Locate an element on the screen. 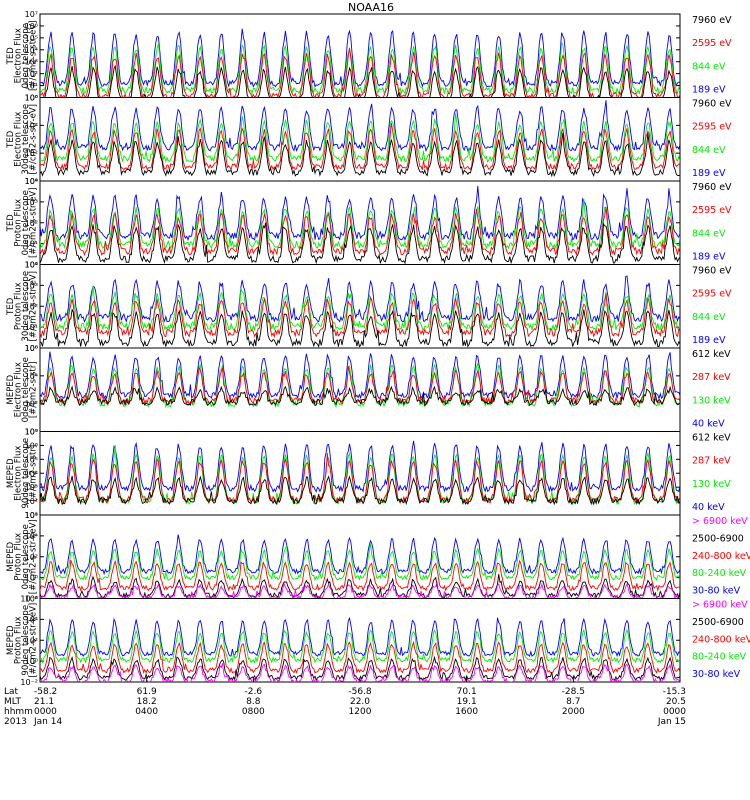 This screenshot has height=800, width=750. y-axis-label-line: Proton Flux is located at coordinates (19, 640).